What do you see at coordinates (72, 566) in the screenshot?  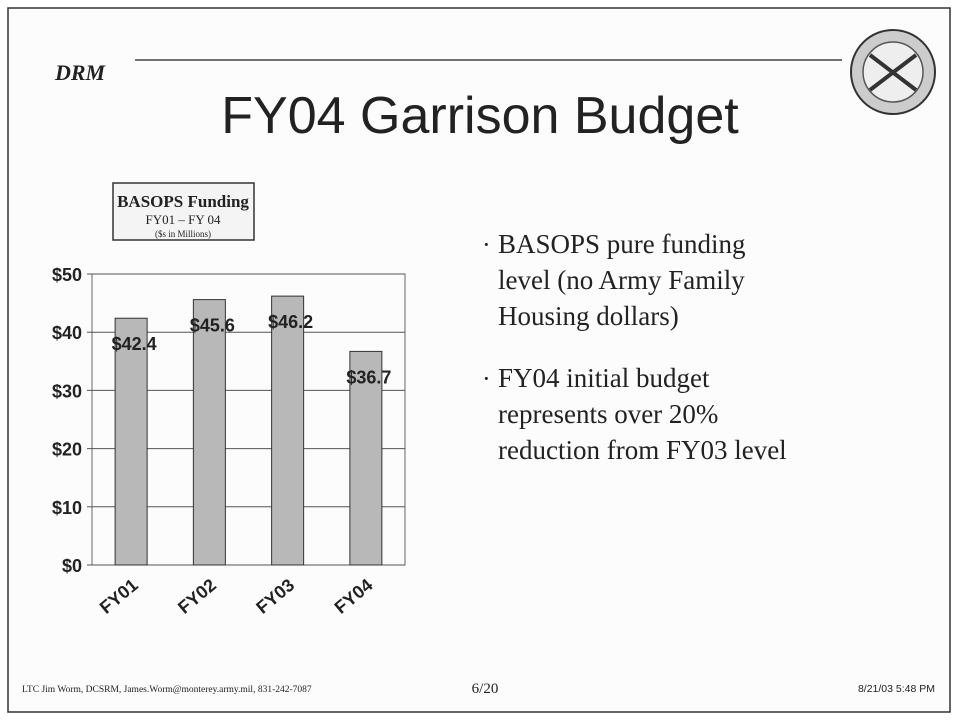 I see `y-tick-label: $0` at bounding box center [72, 566].